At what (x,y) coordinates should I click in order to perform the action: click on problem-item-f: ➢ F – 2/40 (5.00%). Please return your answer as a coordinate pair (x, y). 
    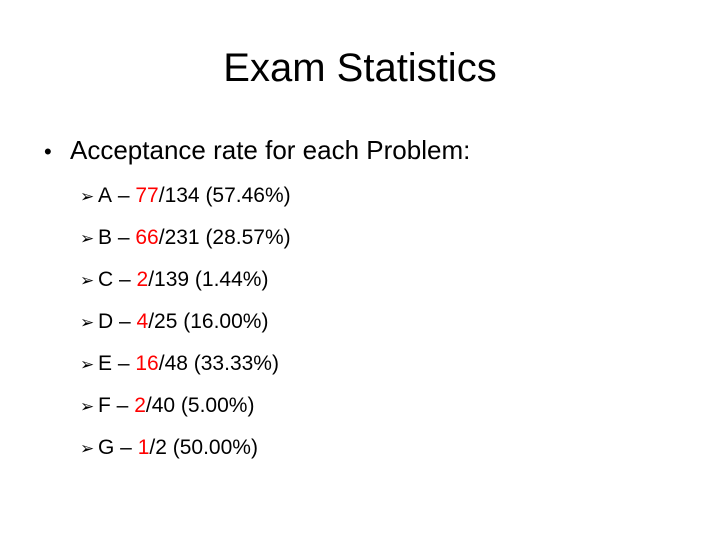
    Looking at the image, I should click on (382, 406).